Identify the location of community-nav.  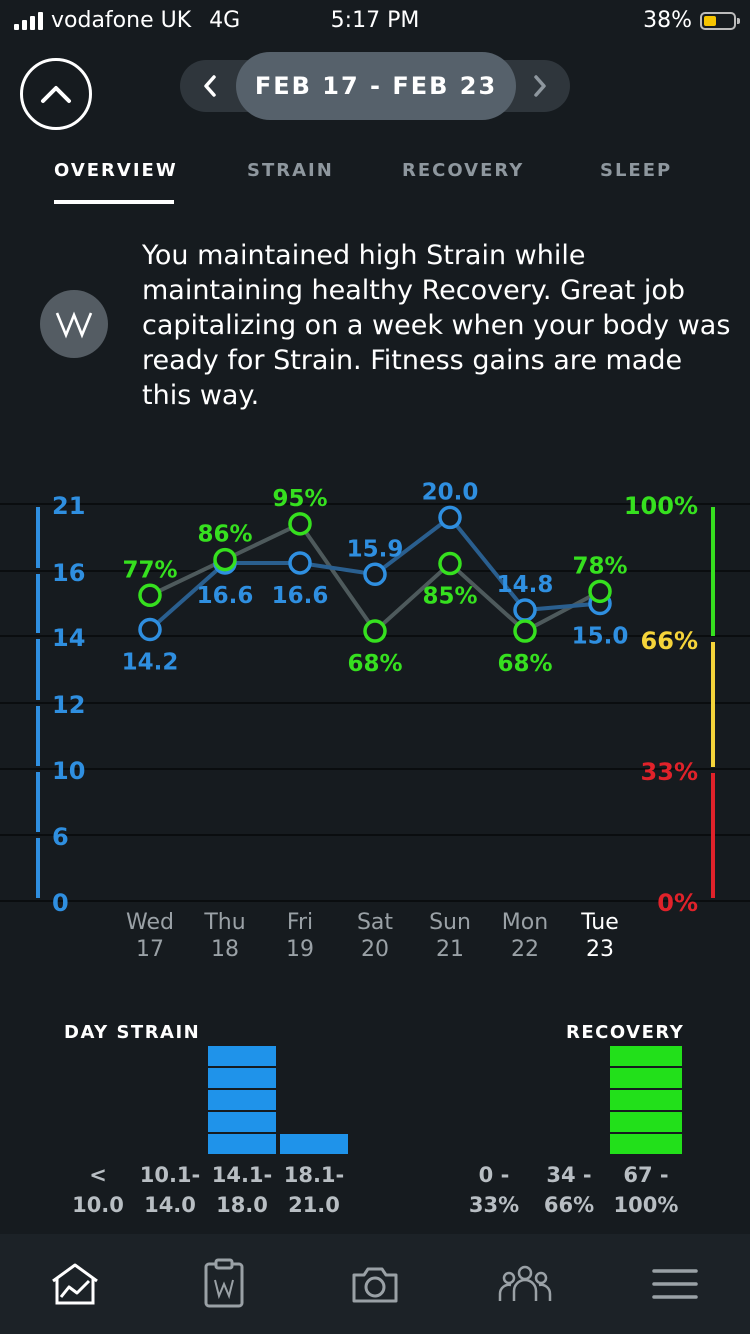
(525, 1284).